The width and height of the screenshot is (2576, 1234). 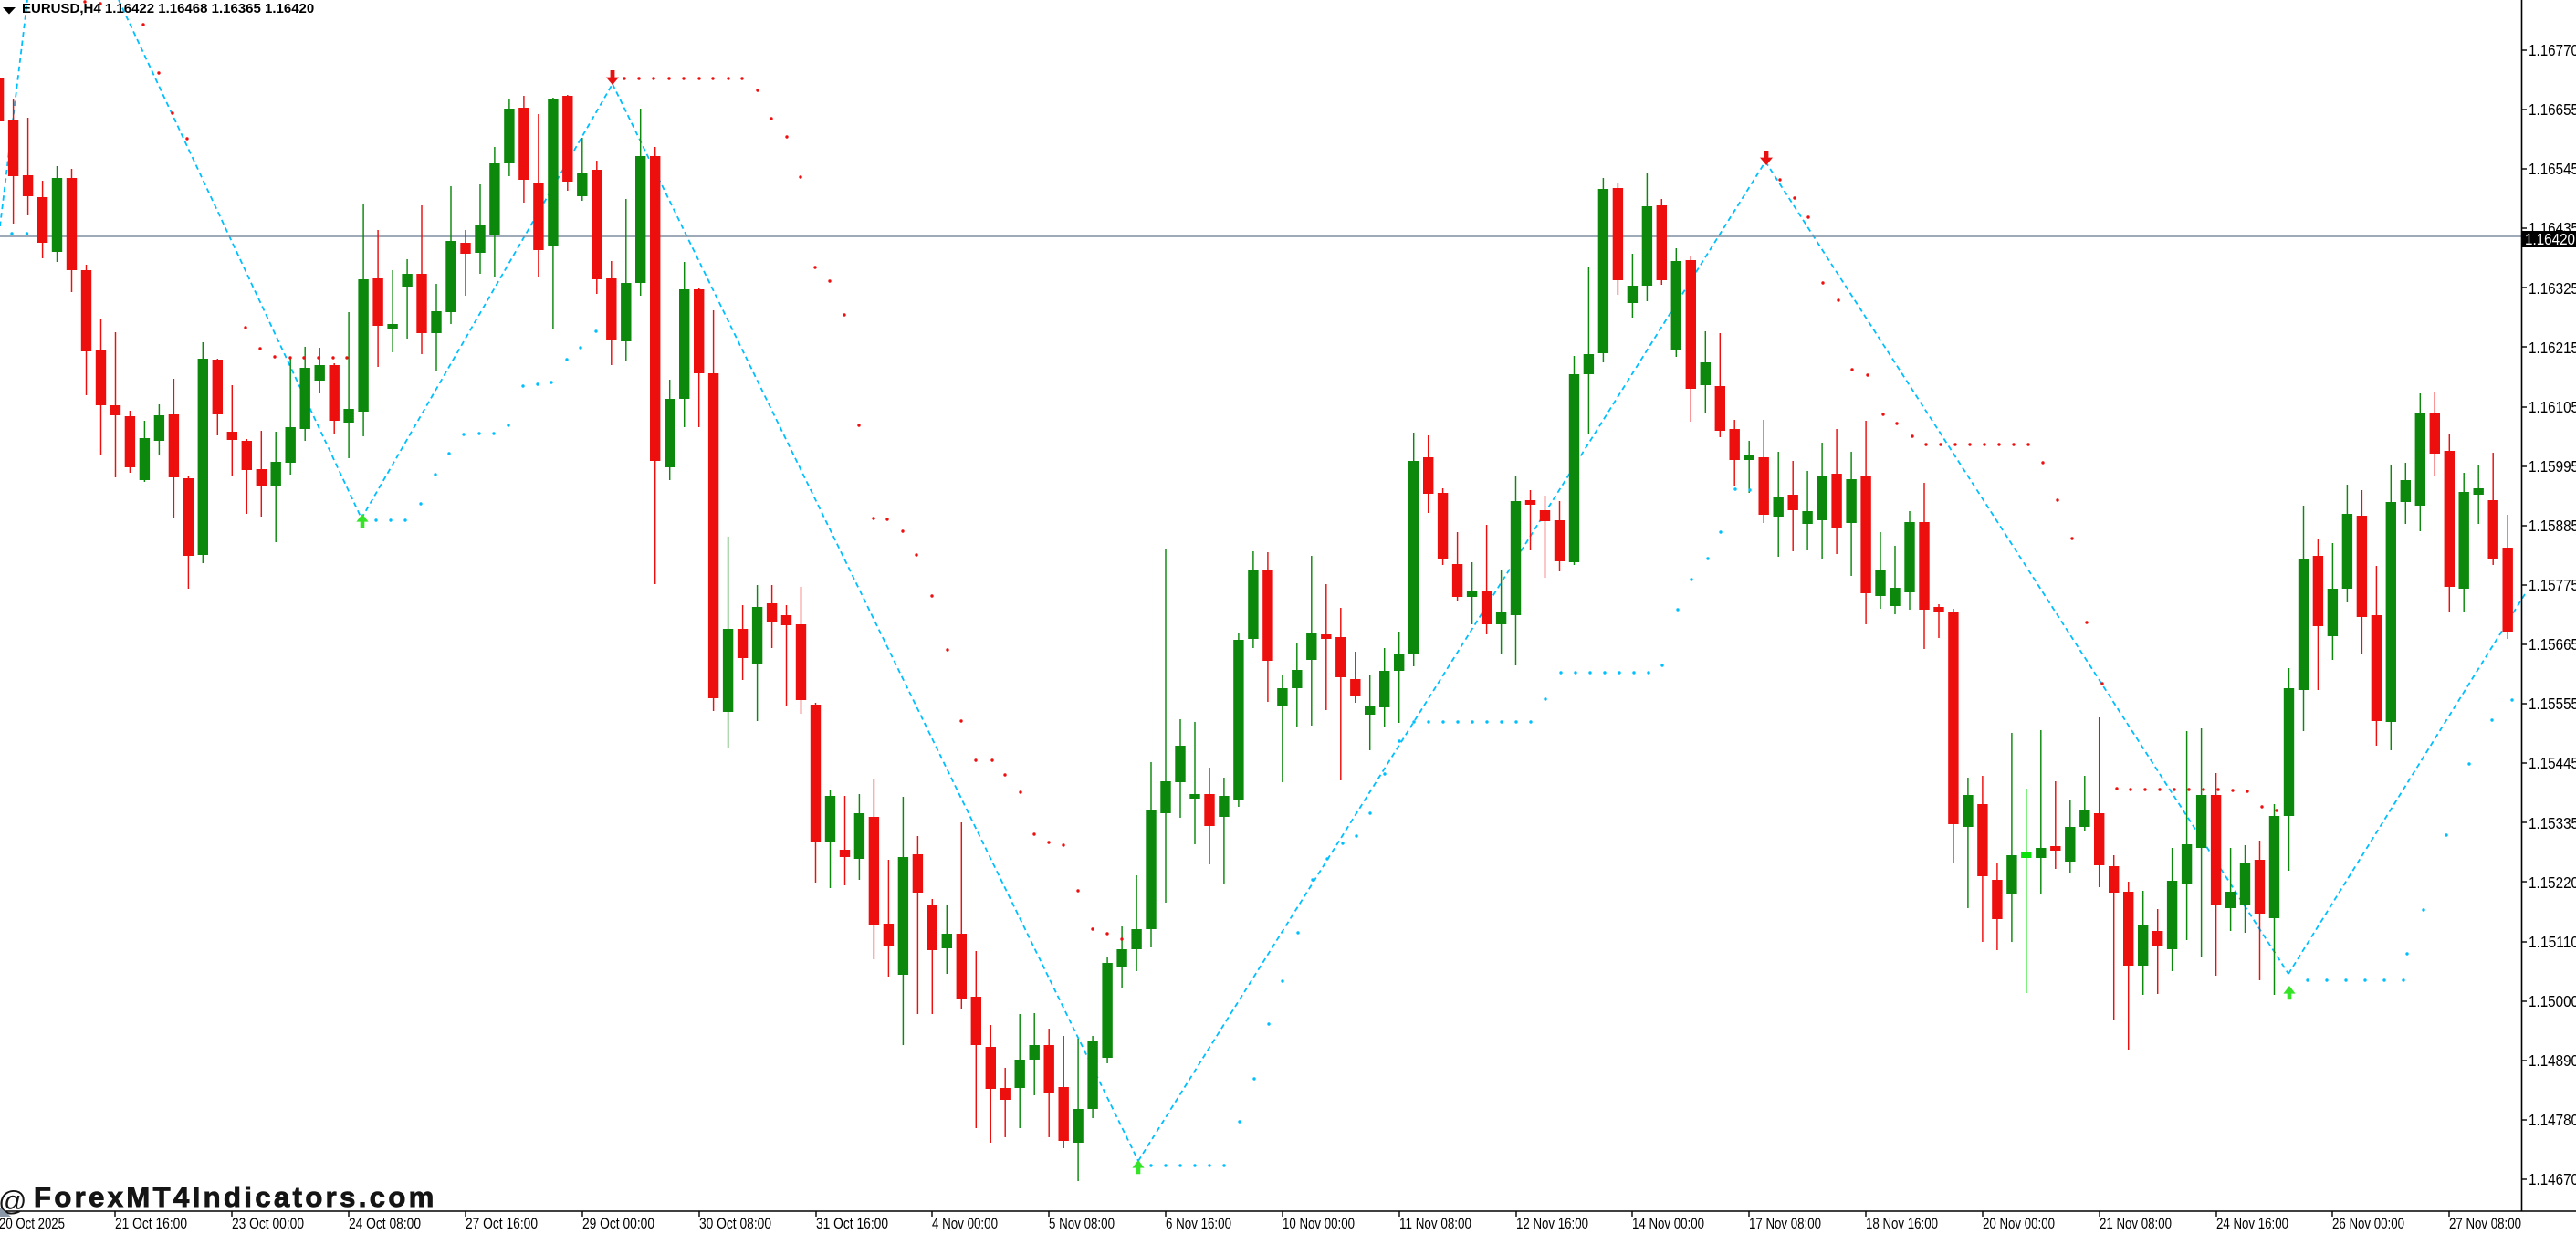 What do you see at coordinates (1198, 1222) in the screenshot?
I see `svg-text: 6 Nov 16:00` at bounding box center [1198, 1222].